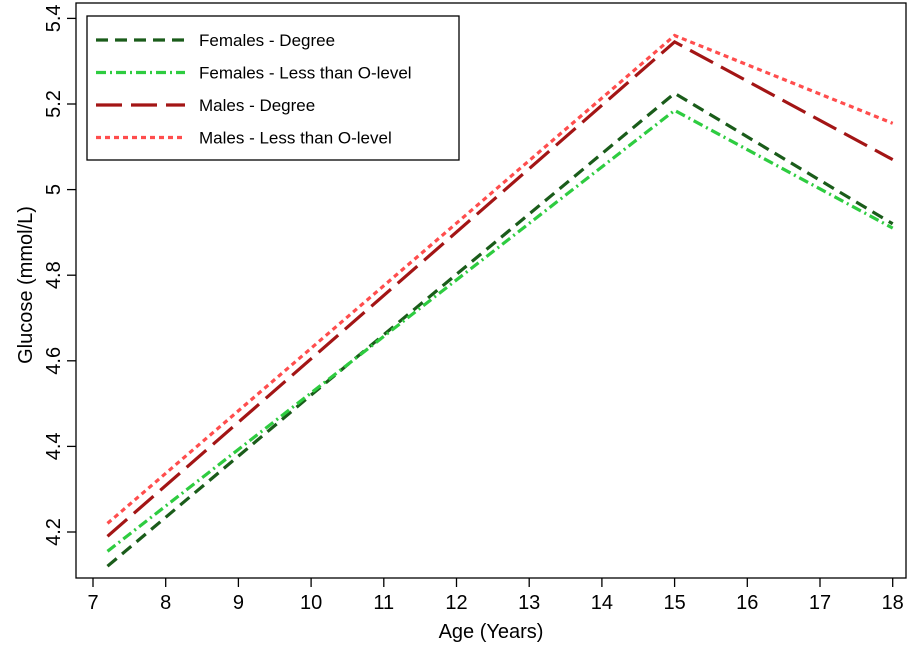 This screenshot has height=649, width=910. What do you see at coordinates (238, 603) in the screenshot?
I see `x-tick-label: 9` at bounding box center [238, 603].